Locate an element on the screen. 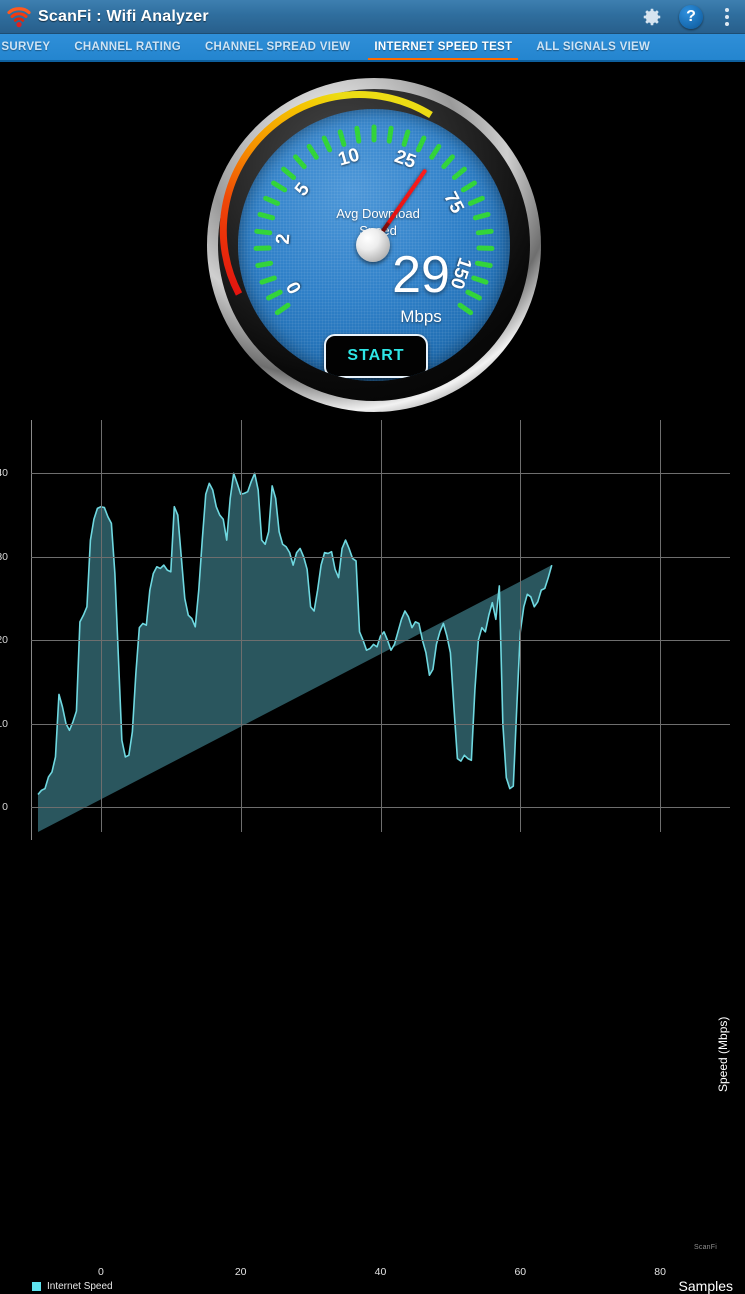  gauge-scale-label: 2 is located at coordinates (284, 239).